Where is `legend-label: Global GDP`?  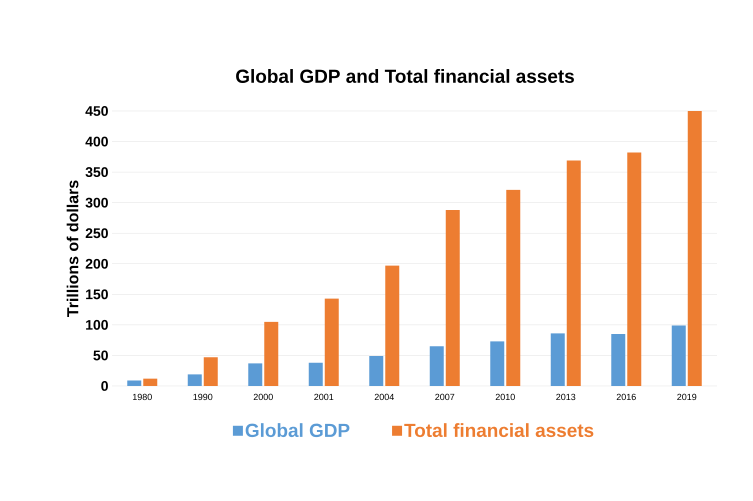 legend-label: Global GDP is located at coordinates (298, 430).